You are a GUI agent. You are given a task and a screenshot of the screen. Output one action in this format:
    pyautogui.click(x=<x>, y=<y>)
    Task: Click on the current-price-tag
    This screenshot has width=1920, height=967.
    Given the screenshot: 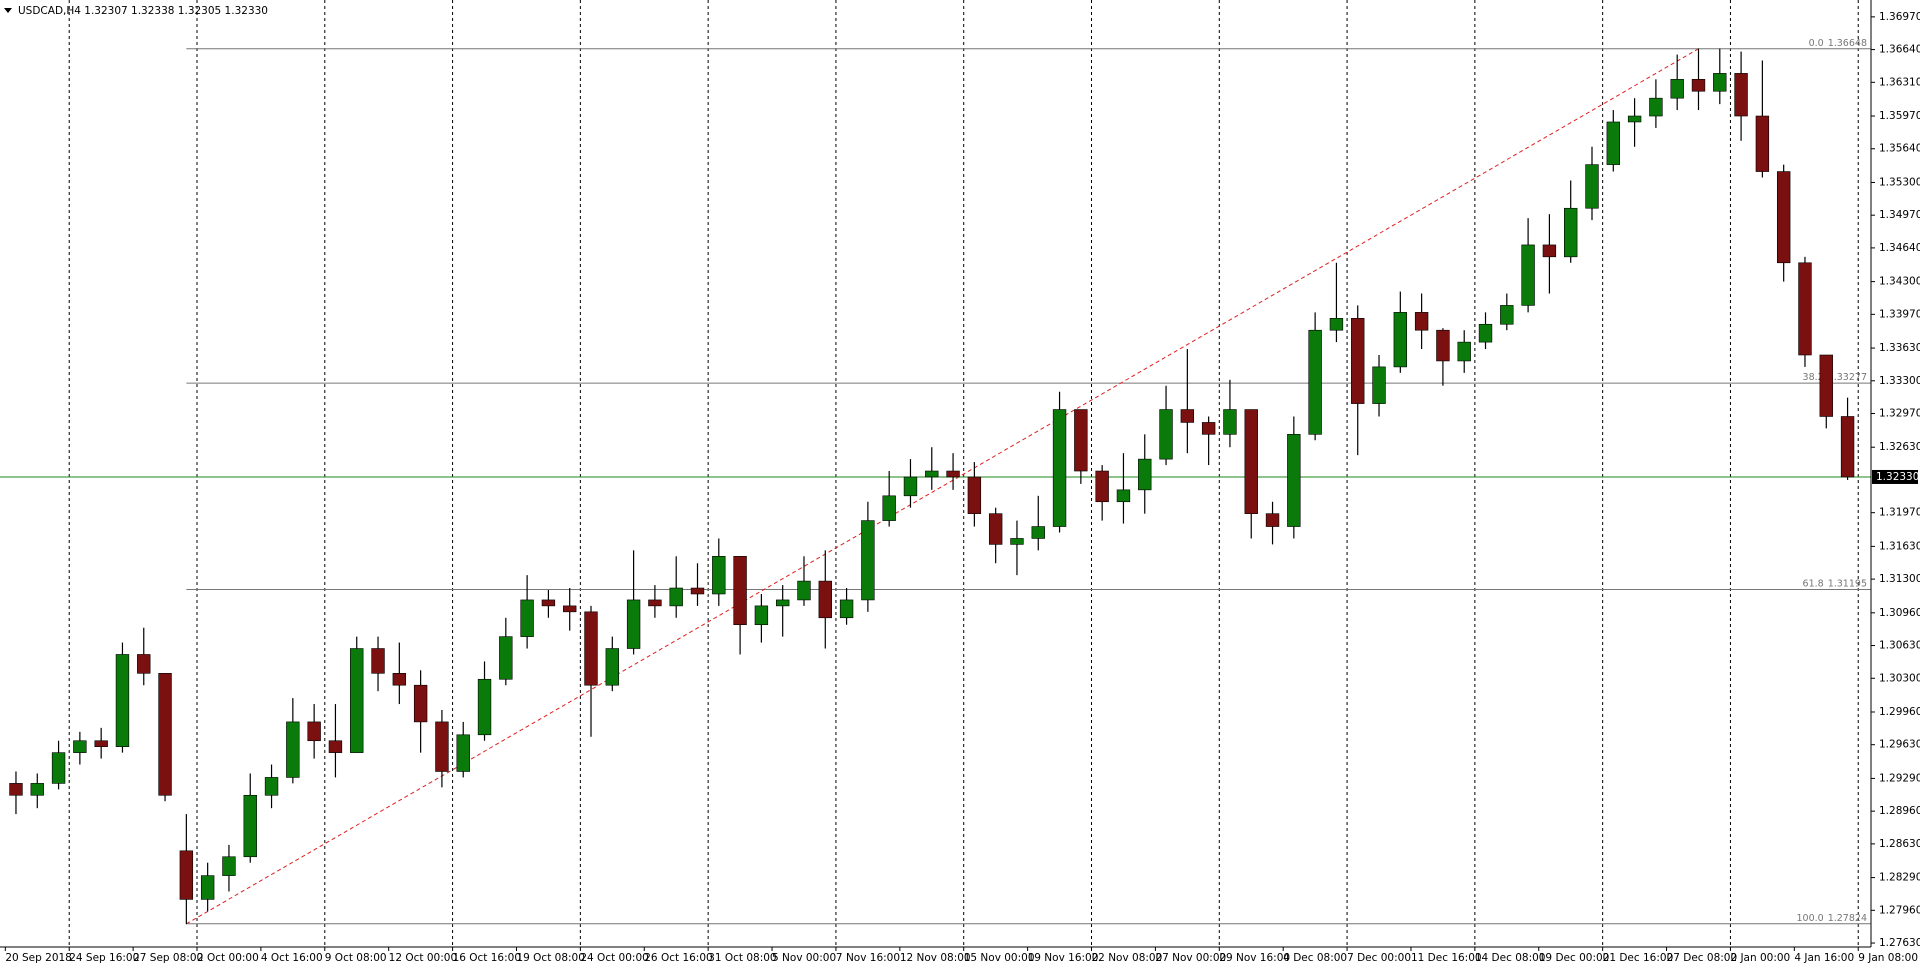 What is the action you would take?
    pyautogui.click(x=1895, y=476)
    